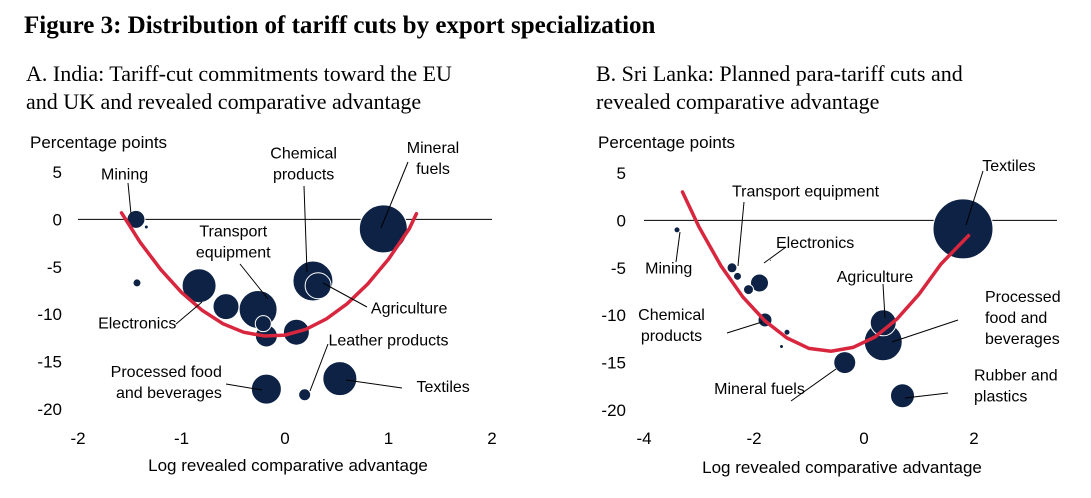 The width and height of the screenshot is (1091, 498). I want to click on panel-a-annotation: Textiles, so click(442, 387).